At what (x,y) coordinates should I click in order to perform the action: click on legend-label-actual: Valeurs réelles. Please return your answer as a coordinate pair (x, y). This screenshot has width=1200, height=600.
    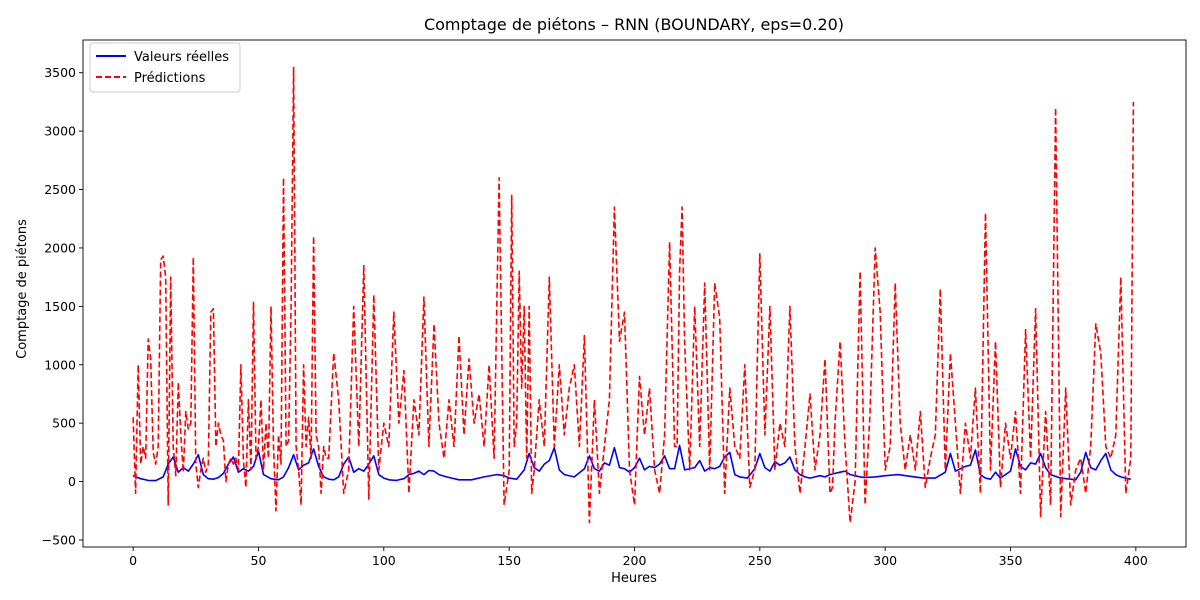
    Looking at the image, I should click on (181, 57).